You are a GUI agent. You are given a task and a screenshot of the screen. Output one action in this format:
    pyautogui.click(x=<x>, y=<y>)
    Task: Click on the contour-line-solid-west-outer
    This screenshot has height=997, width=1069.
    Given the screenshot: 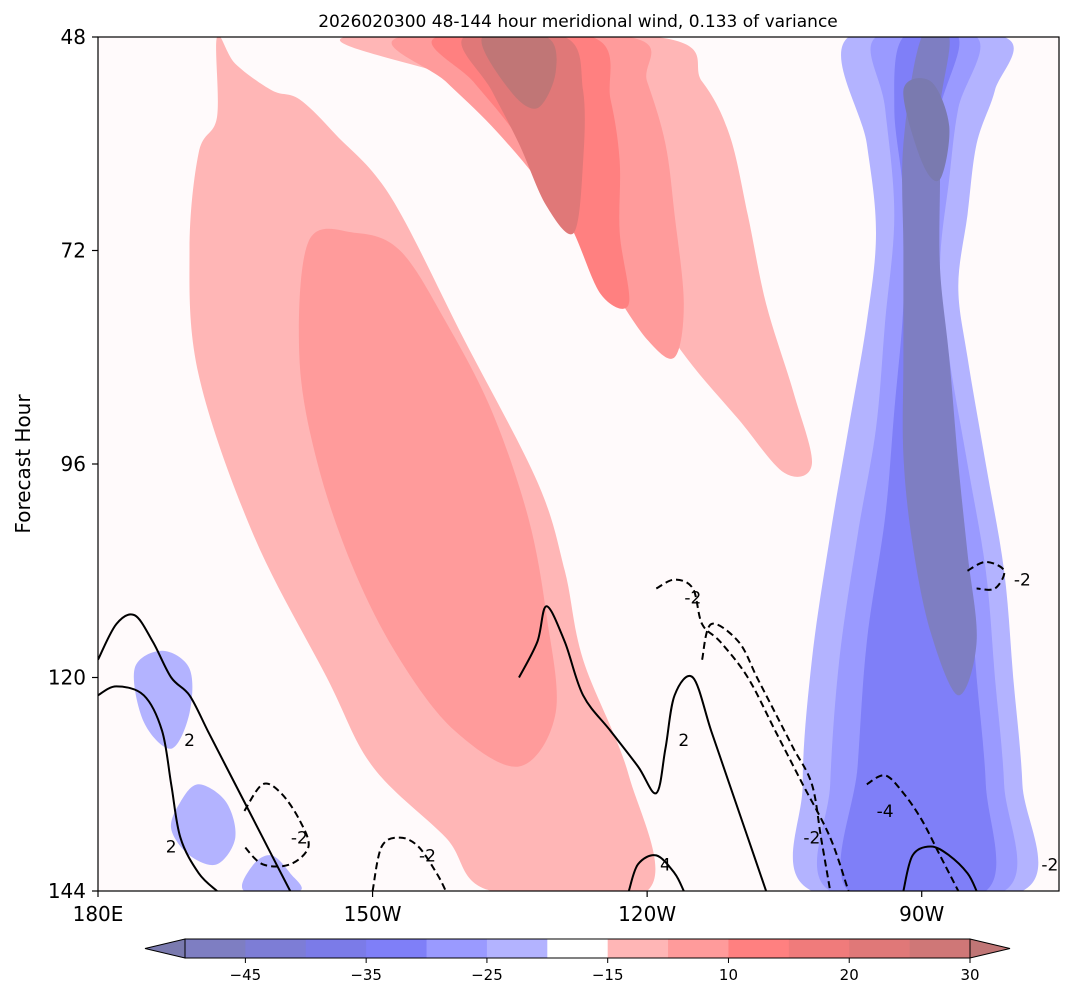 What is the action you would take?
    pyautogui.click(x=195, y=752)
    